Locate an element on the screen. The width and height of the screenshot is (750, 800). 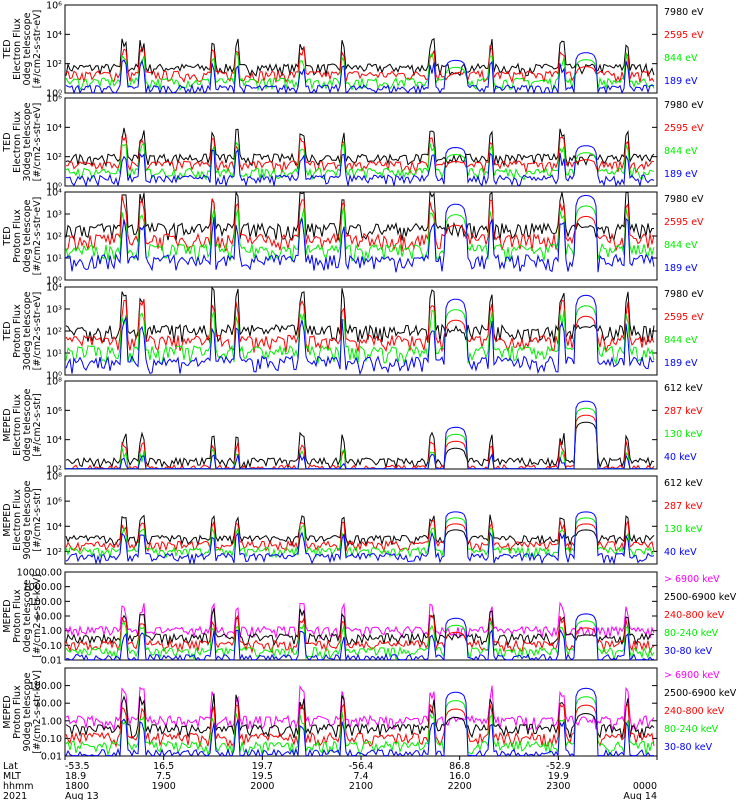
y-axis-label: 90deg telescope is located at coordinates (27, 711).